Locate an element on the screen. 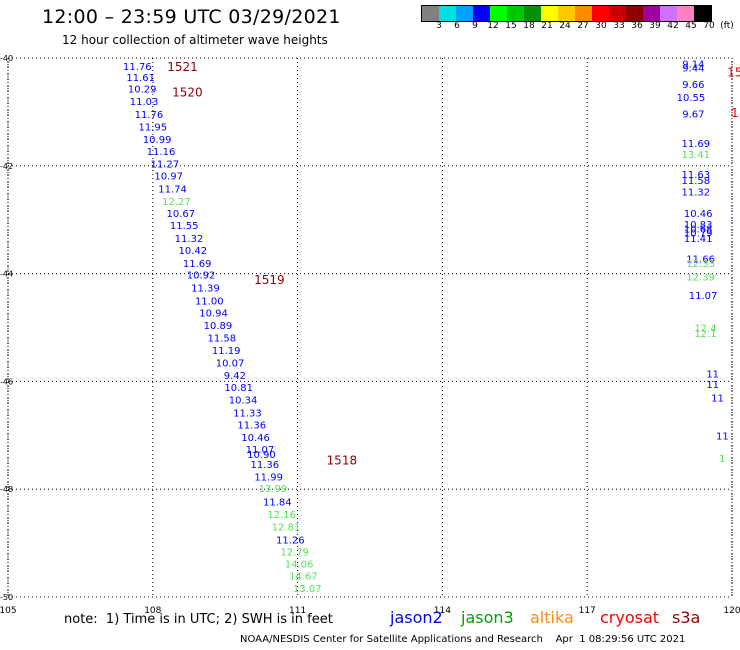 The height and width of the screenshot is (650, 740). swh-label-edge: 11.63 is located at coordinates (695, 175).